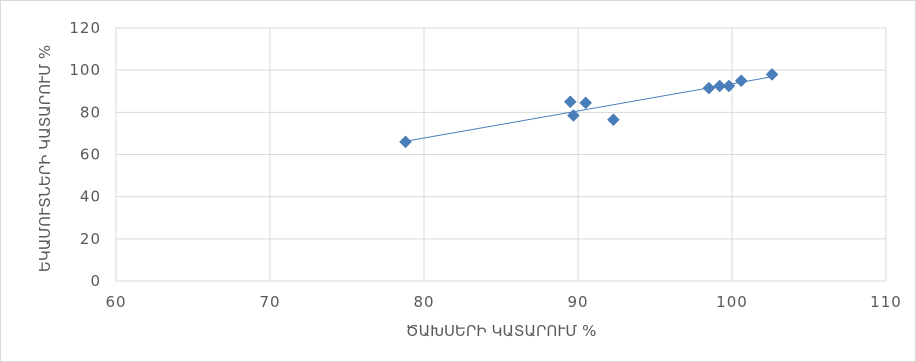  Describe the element at coordinates (269, 302) in the screenshot. I see `x-tick-label: 70` at that location.